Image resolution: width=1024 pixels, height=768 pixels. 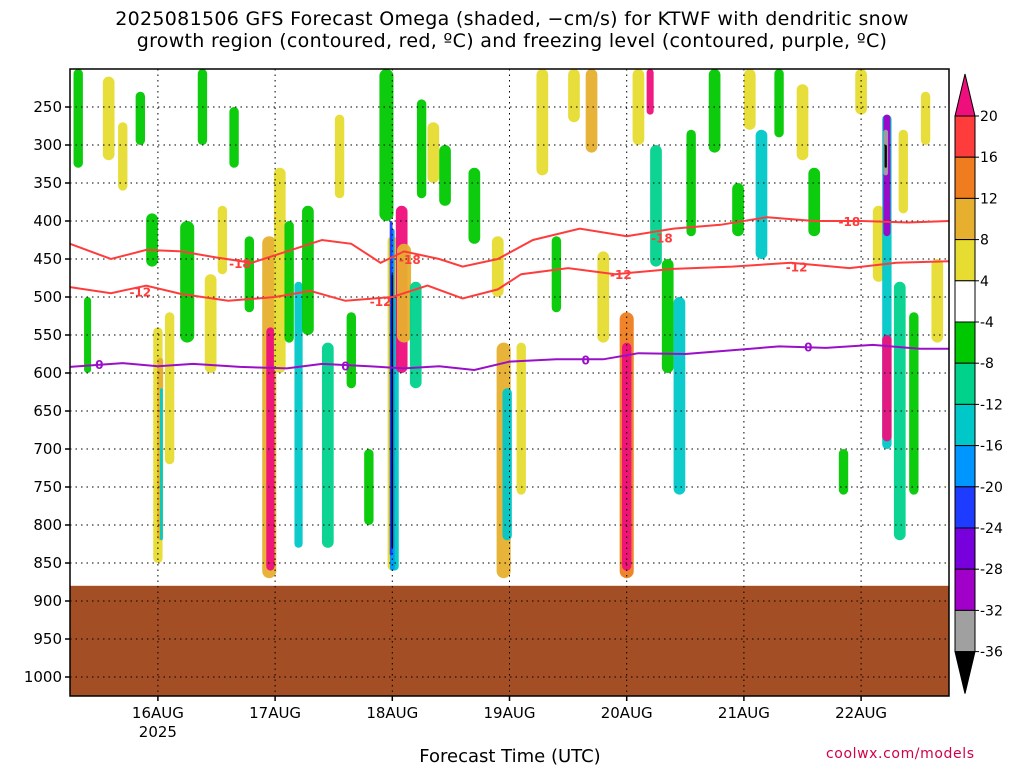 What do you see at coordinates (43, 677) in the screenshot?
I see `y-tick-label: 1000` at bounding box center [43, 677].